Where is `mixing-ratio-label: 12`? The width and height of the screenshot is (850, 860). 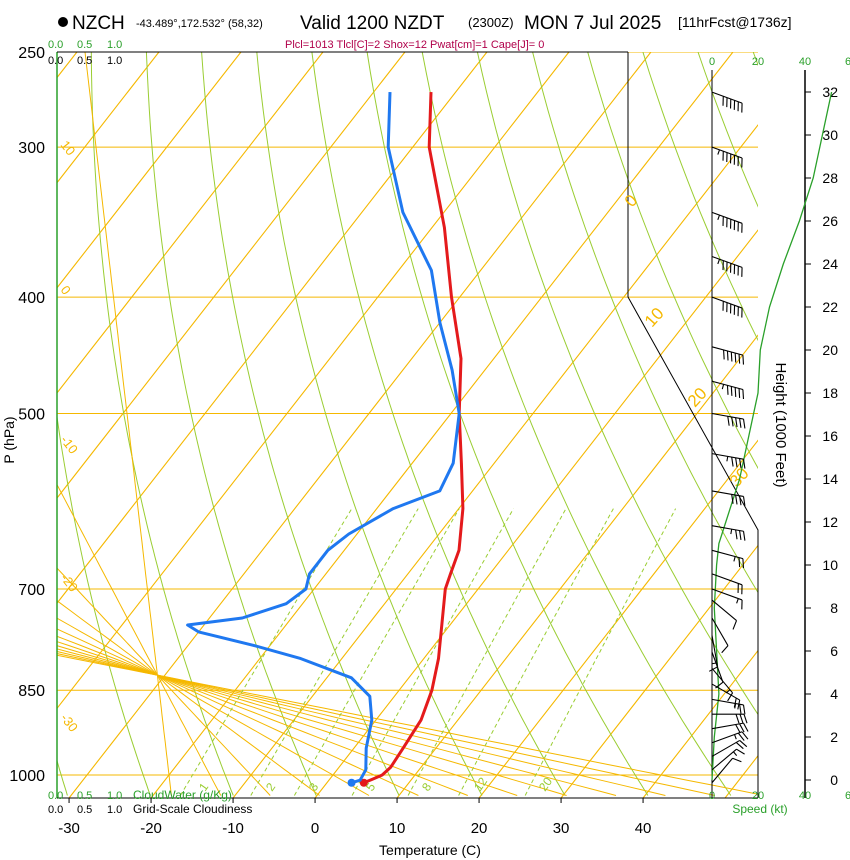 mixing-ratio-label: 12 is located at coordinates (480, 783).